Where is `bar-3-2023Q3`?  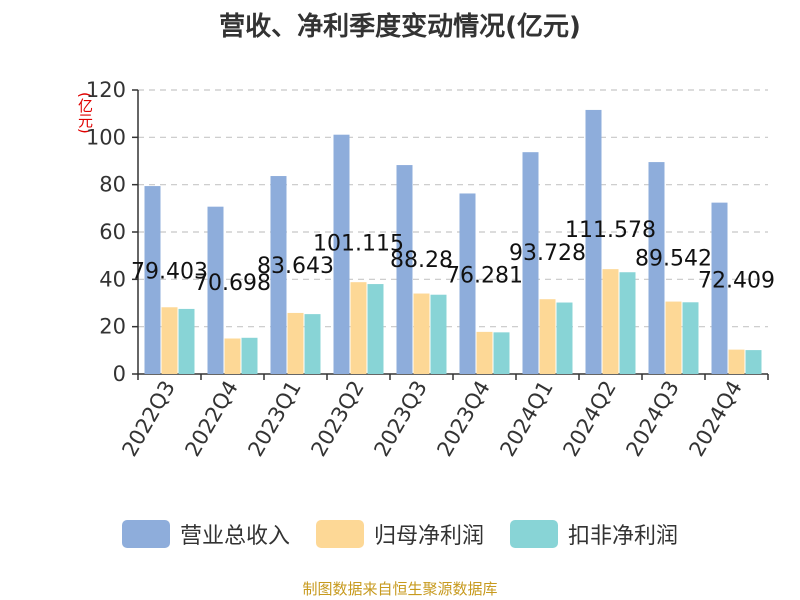
bar-3-2023Q3 is located at coordinates (438, 334).